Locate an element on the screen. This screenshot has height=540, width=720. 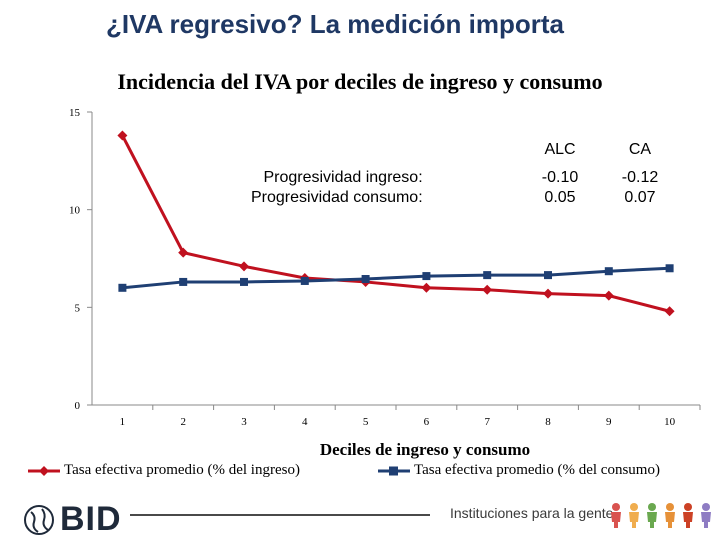
x-tick-label: 6 is located at coordinates (427, 422).